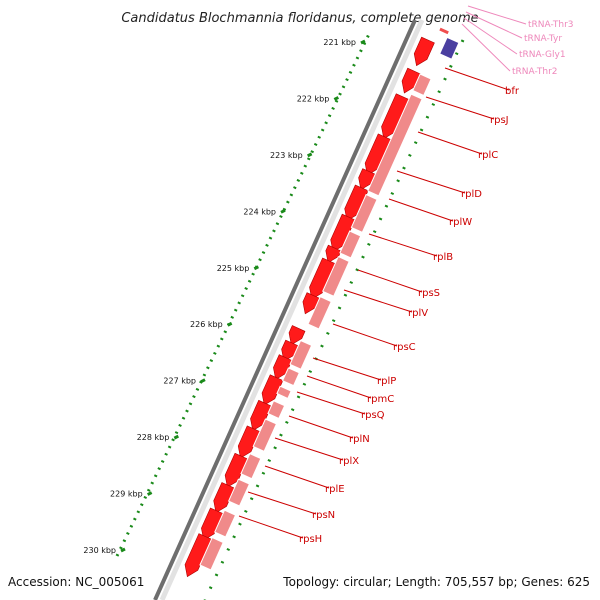  Describe the element at coordinates (418, 313) in the screenshot. I see `gene-label: rplV` at that location.